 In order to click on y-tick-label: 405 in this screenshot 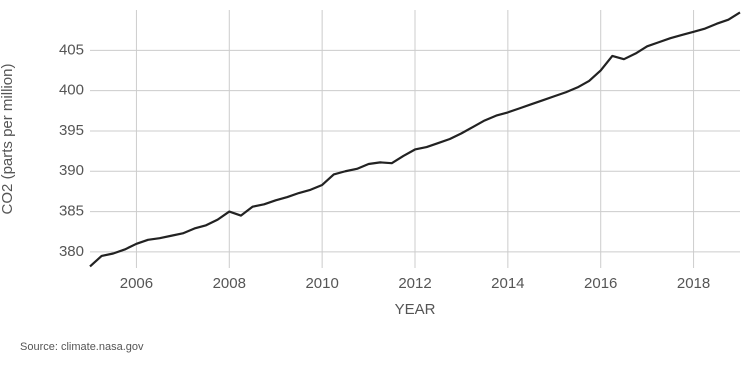, I will do `click(71, 49)`.